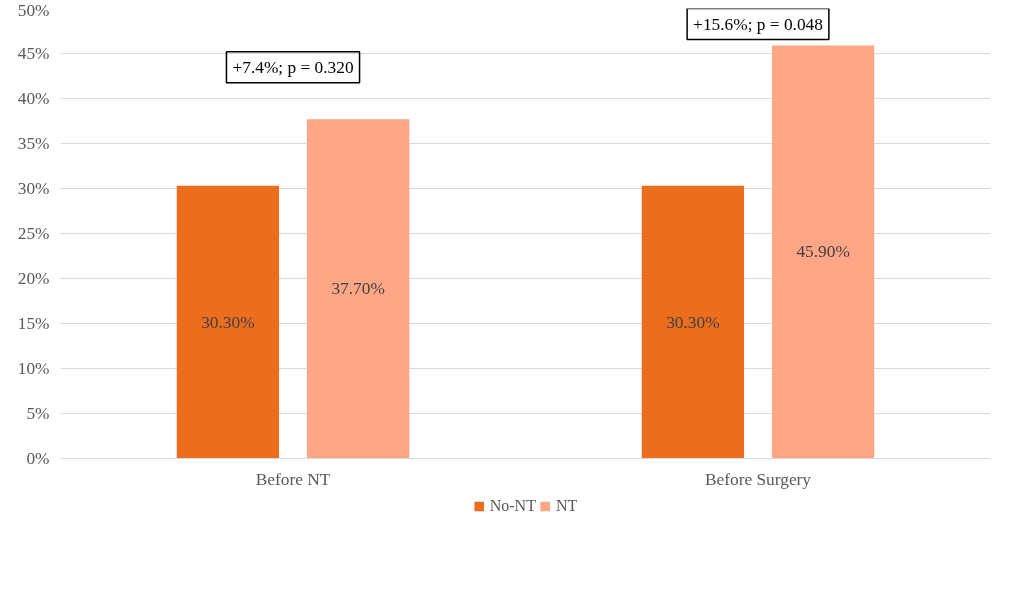 Image resolution: width=1012 pixels, height=603 pixels. What do you see at coordinates (293, 67) in the screenshot?
I see `annotation: +7.4%; p = 0.320` at bounding box center [293, 67].